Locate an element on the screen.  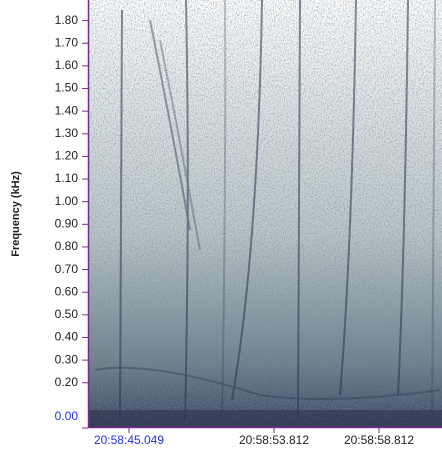
y-tick-label: 1.10 is located at coordinates (67, 178).